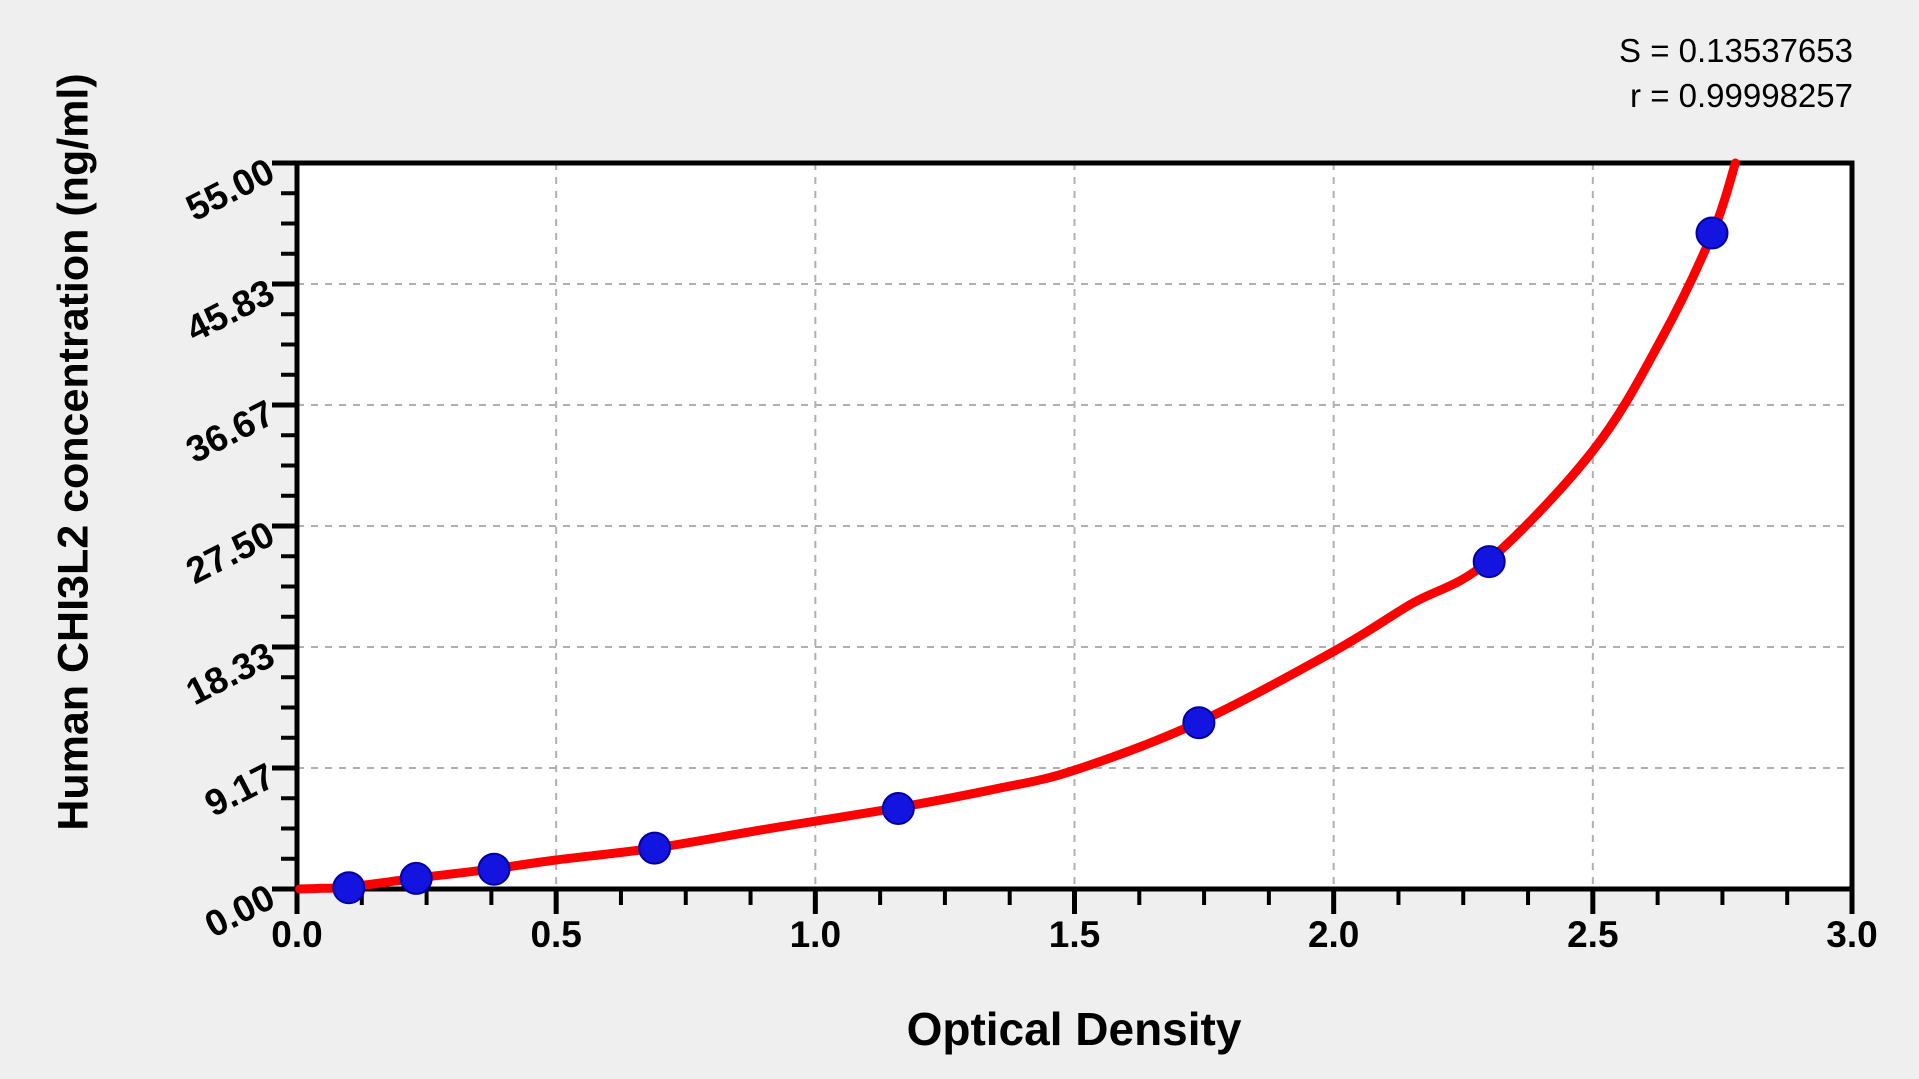 The image size is (1919, 1079). What do you see at coordinates (1736, 73) in the screenshot?
I see `fit-statistics: S = 0.13537653 r = 0.99998257` at bounding box center [1736, 73].